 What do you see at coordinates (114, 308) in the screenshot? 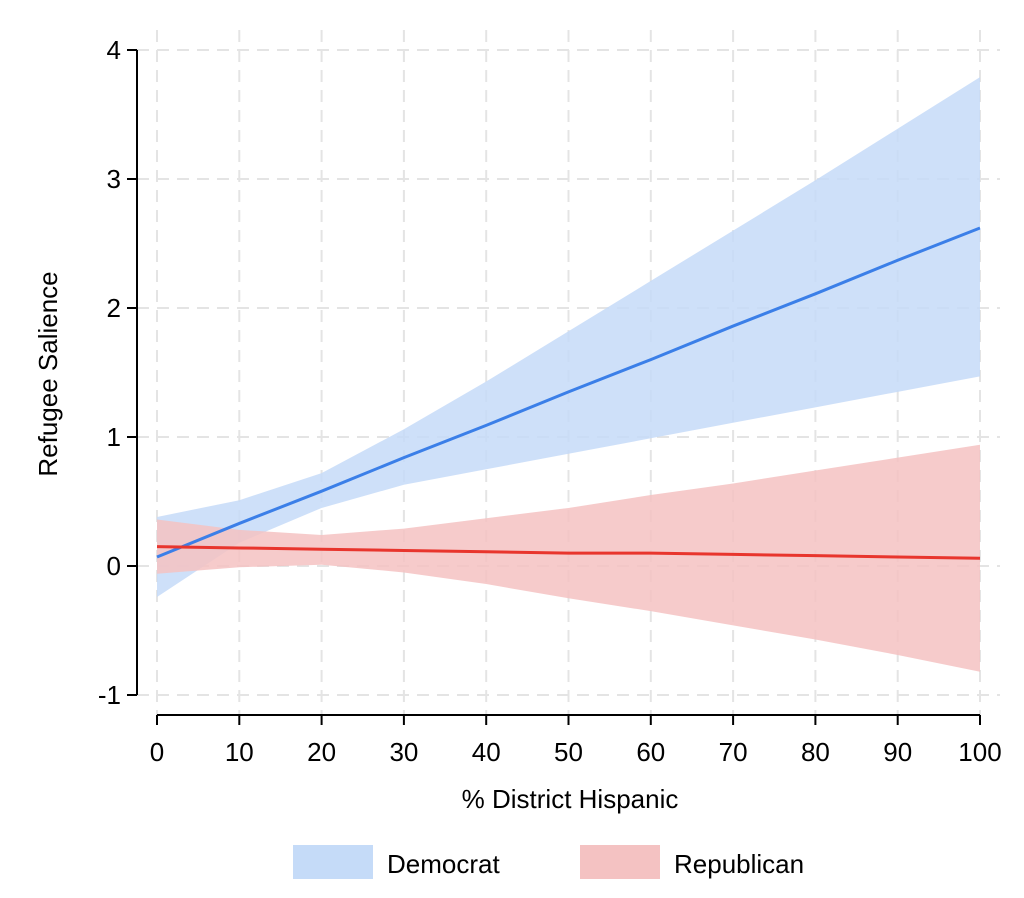
I see `y-tick-label: 2` at bounding box center [114, 308].